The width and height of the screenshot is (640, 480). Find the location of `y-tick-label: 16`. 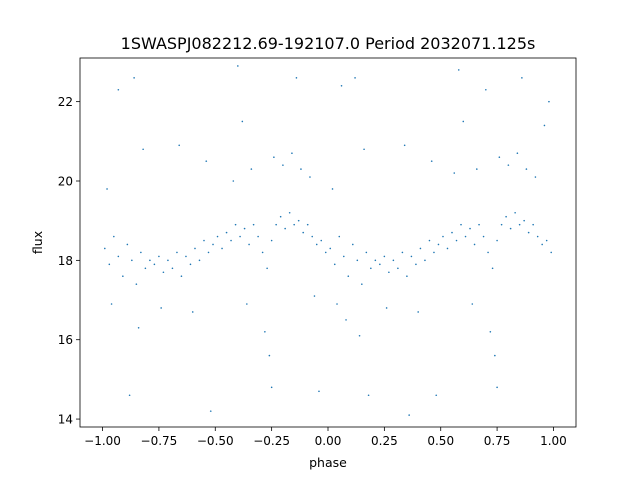

y-tick-label: 16 is located at coordinates (65, 340).